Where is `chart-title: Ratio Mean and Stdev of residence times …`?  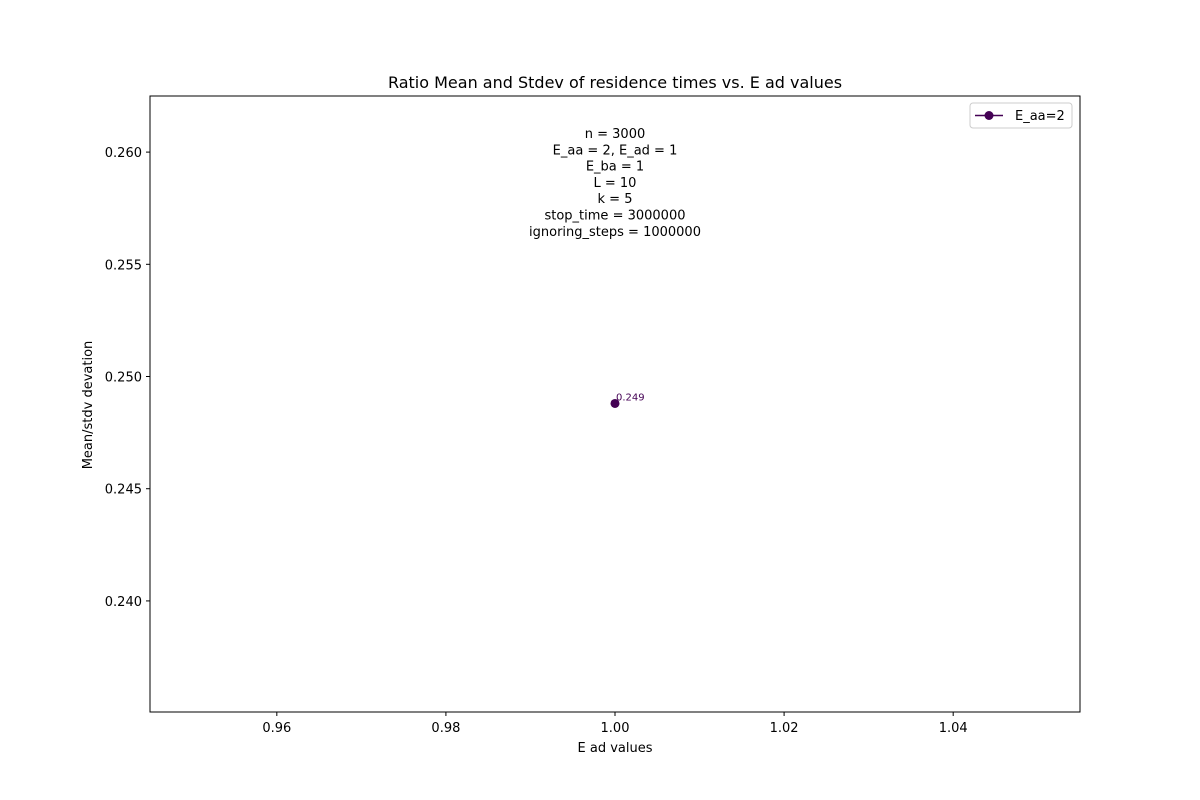
chart-title: Ratio Mean and Stdev of residence times … is located at coordinates (615, 82).